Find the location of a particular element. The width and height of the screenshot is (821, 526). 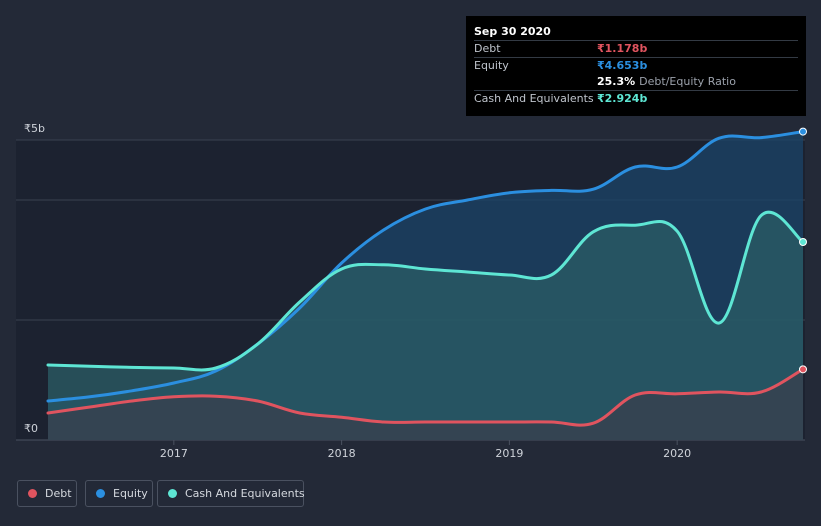

tooltip-ratio-value: 25.3% is located at coordinates (616, 81).